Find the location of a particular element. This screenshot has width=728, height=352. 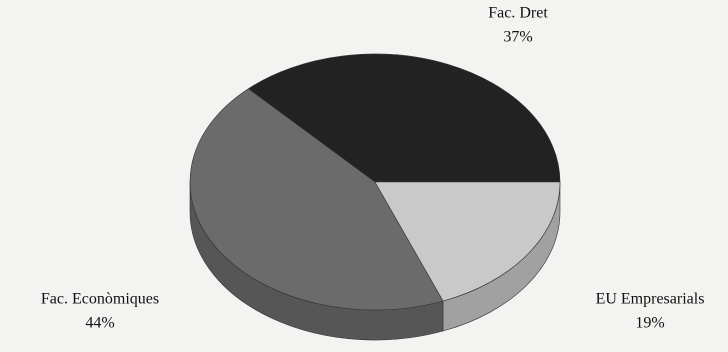

slice-label: Fac. Econòmiques is located at coordinates (100, 299).